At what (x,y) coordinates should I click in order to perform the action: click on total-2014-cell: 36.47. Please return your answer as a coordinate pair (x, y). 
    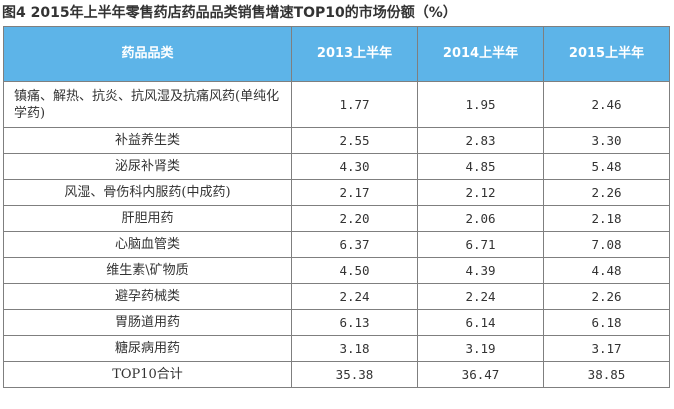
    Looking at the image, I should click on (480, 374).